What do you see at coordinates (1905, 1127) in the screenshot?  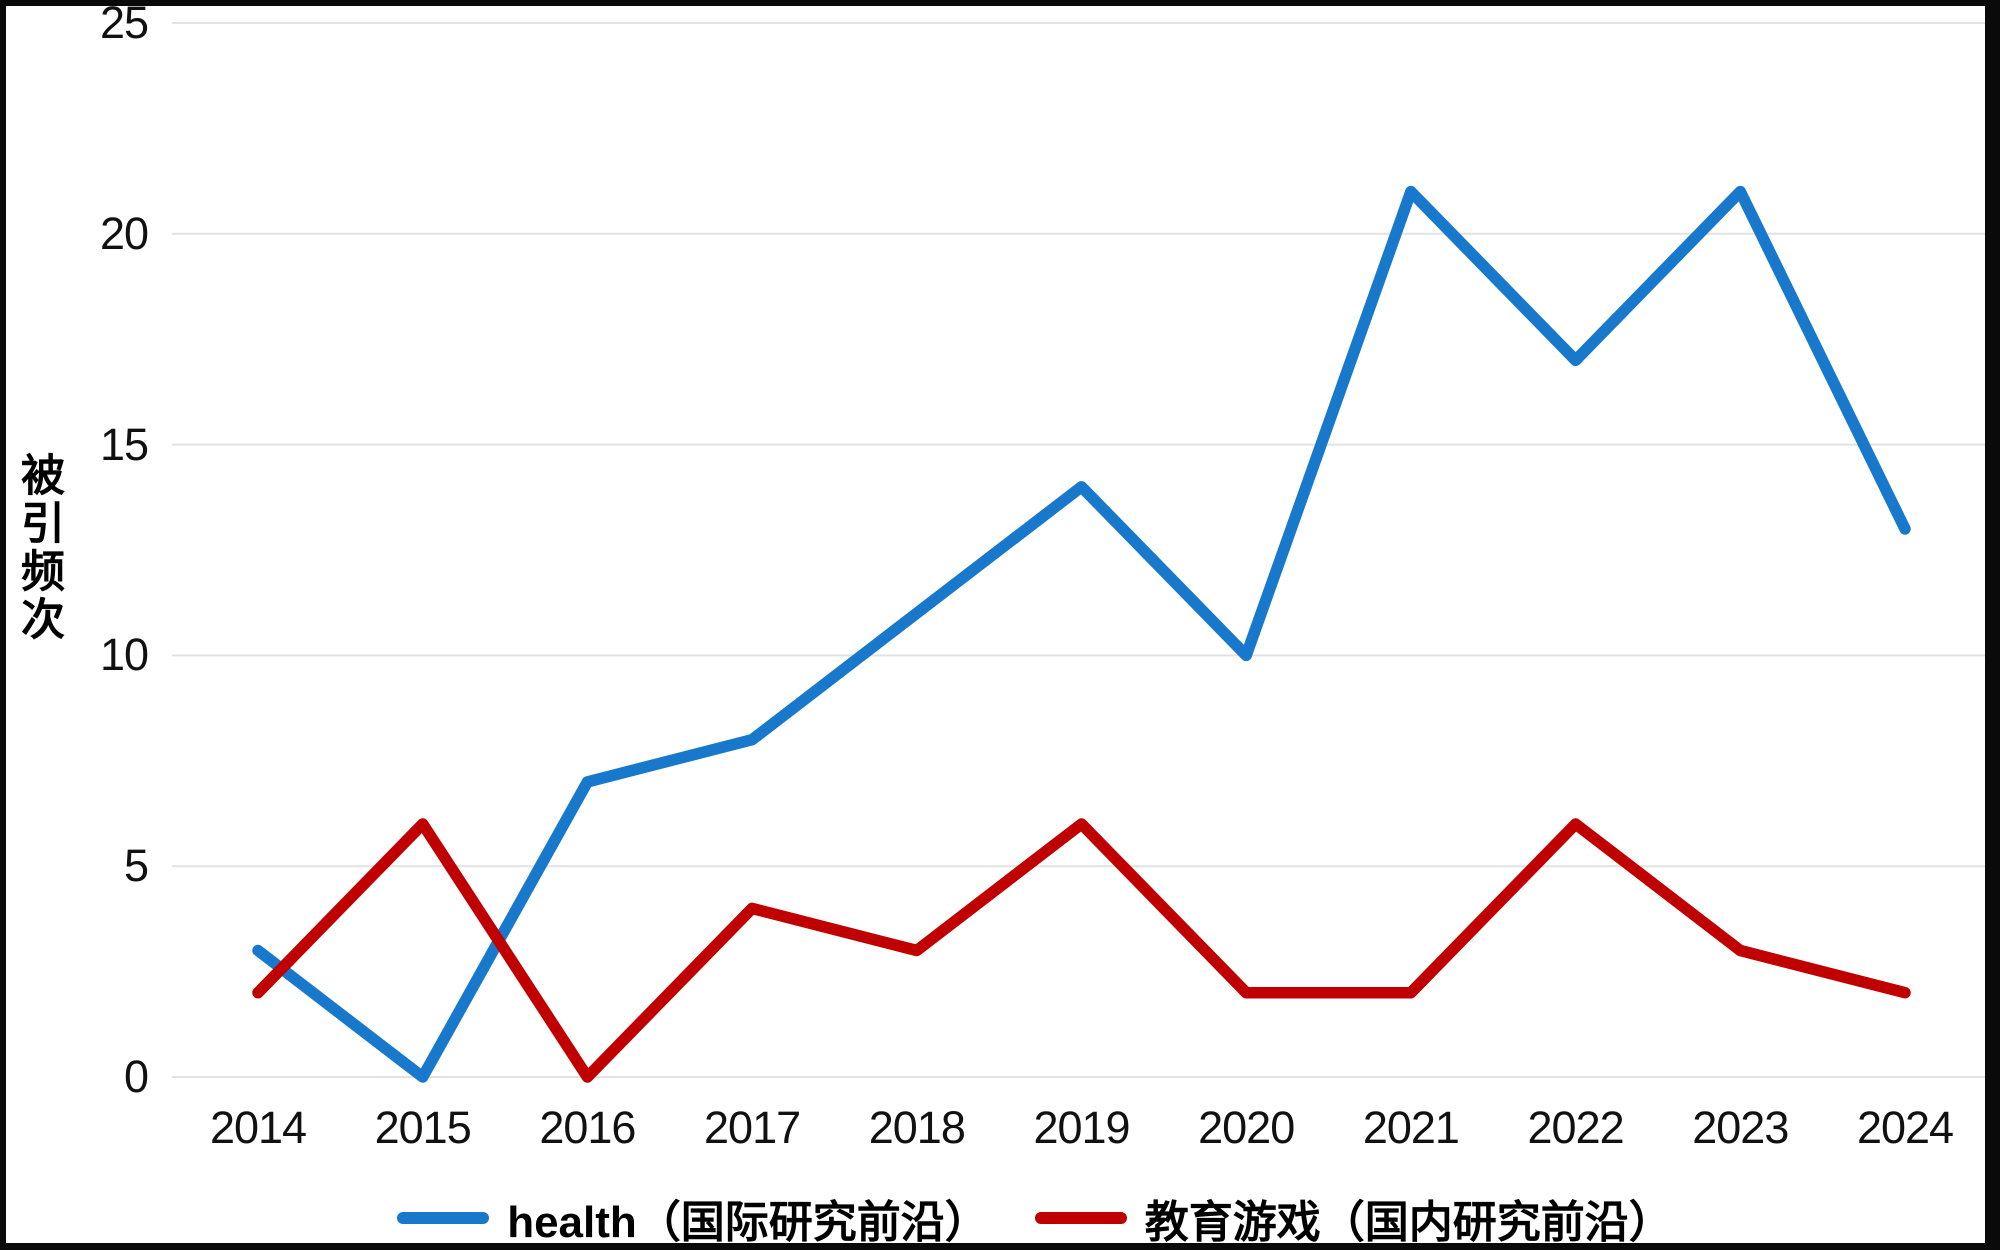 I see `x-tick-label: 2024` at bounding box center [1905, 1127].